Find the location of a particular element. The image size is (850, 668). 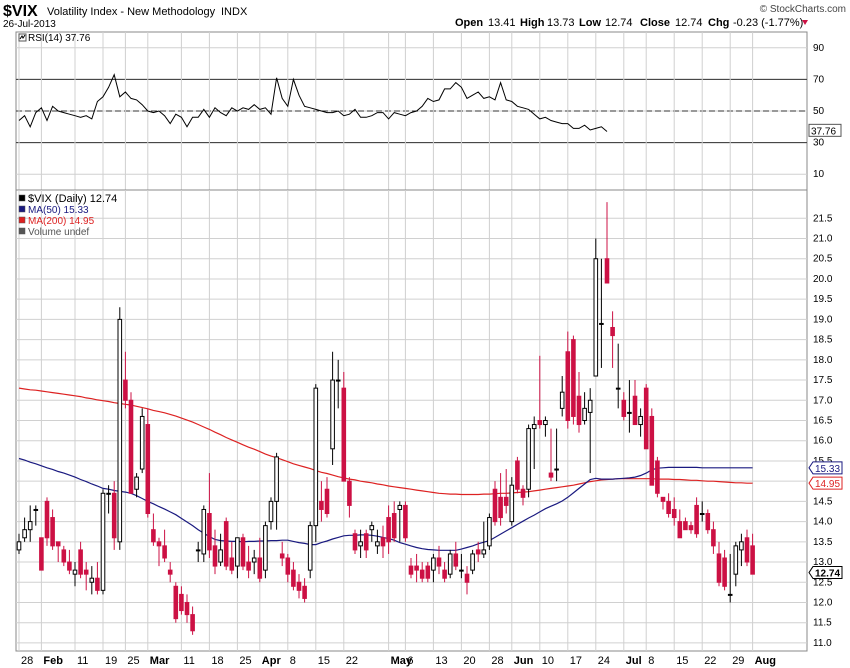

last-value-tag is located at coordinates (825, 483).